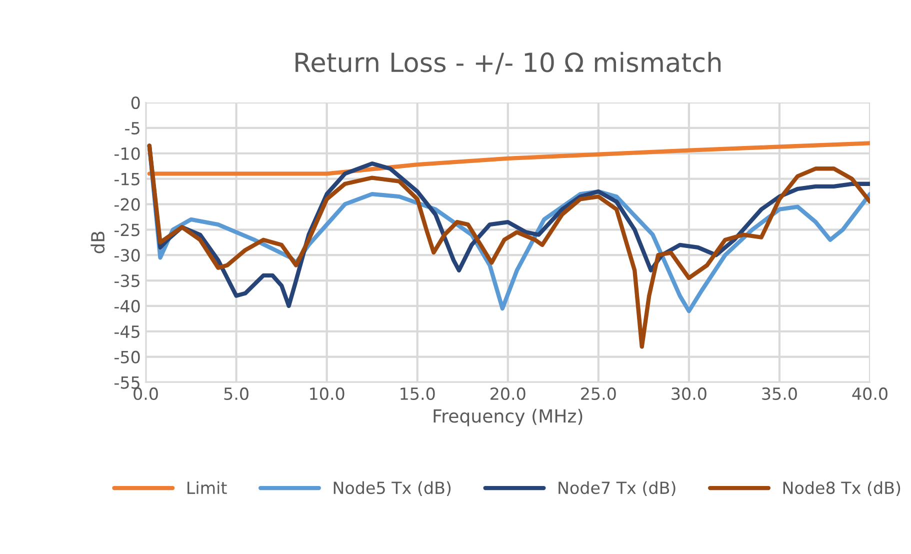 Image resolution: width=911 pixels, height=554 pixels. I want to click on x-tick-label: 35.0, so click(779, 393).